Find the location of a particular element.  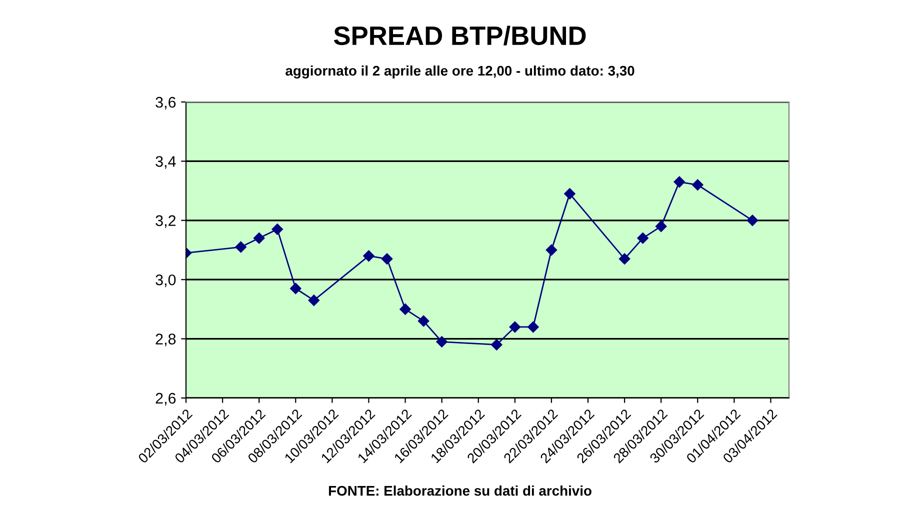

chart-subtitle: aggiornato il 2 aprile alle ore 12,00 - ultimo dato: 3,30 is located at coordinates (460, 72).